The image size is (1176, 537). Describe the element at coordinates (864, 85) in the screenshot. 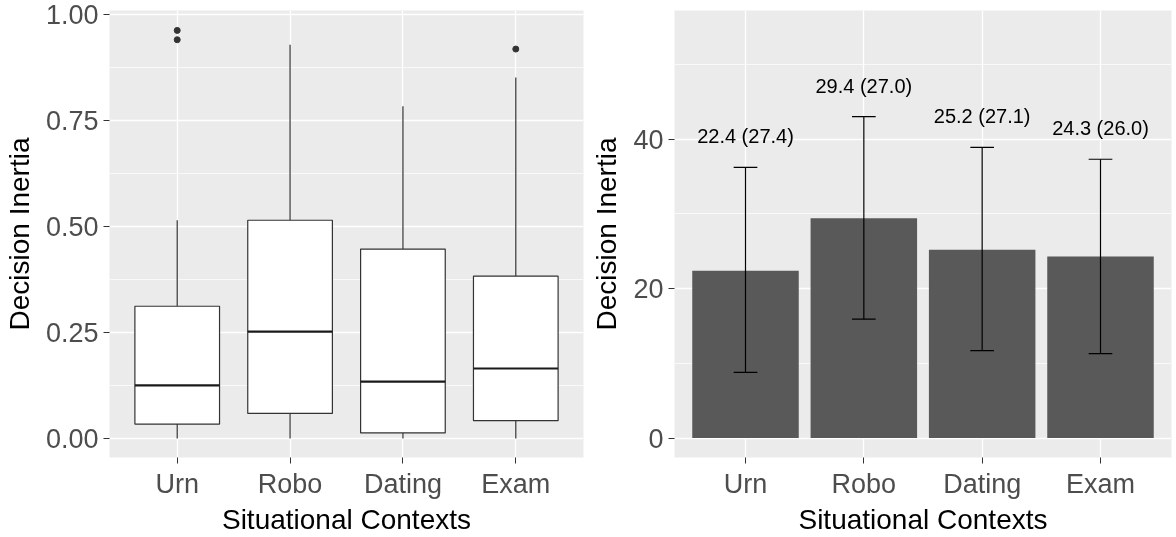

I see `annotation: 29.4 (27.0)` at that location.